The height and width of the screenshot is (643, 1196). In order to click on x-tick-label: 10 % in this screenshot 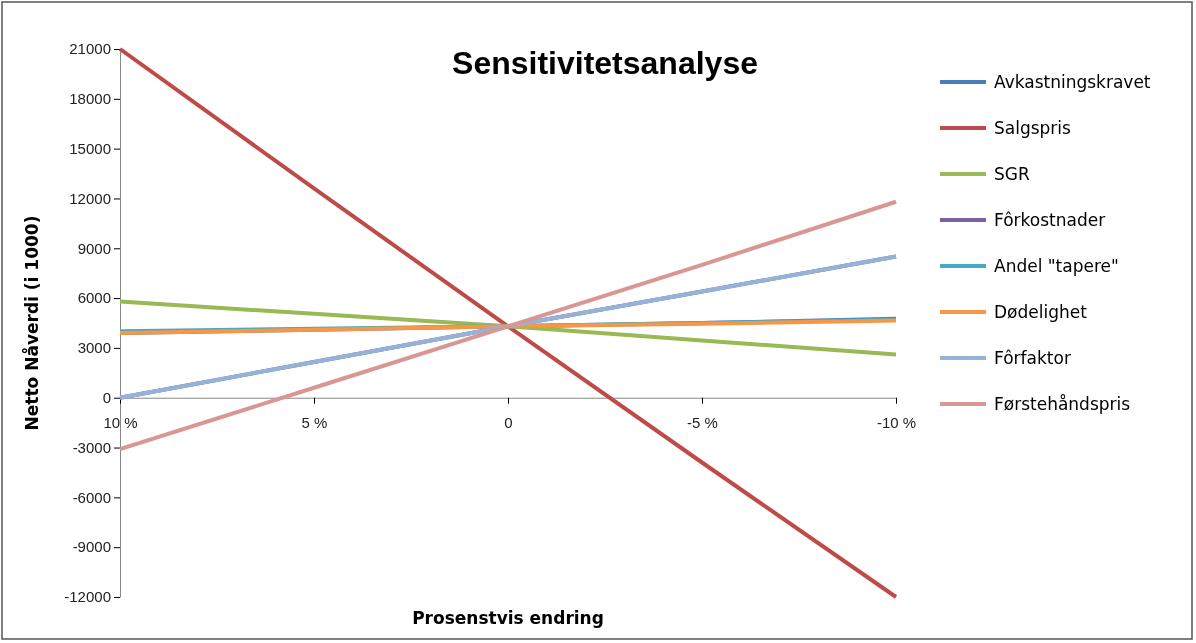, I will do `click(120, 422)`.